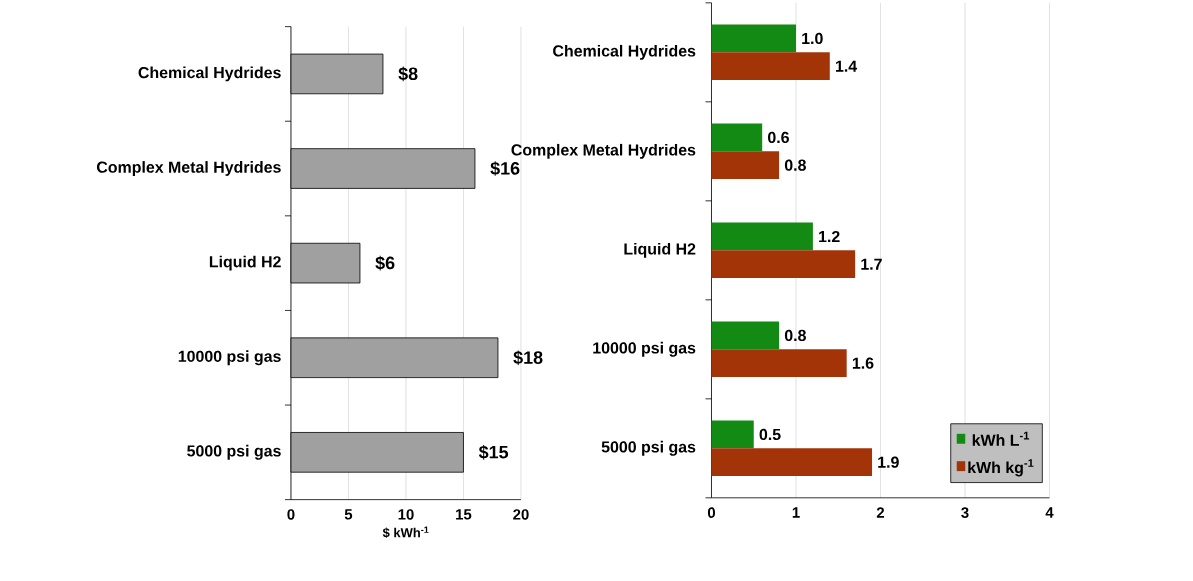  What do you see at coordinates (406, 514) in the screenshot?
I see `x-tick-label: 10` at bounding box center [406, 514].